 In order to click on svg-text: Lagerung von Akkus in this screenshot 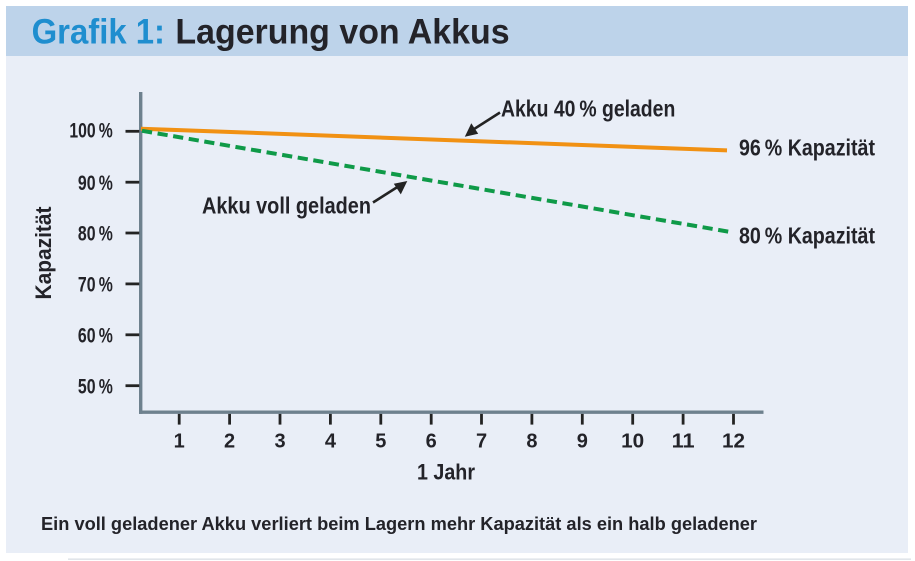, I will do `click(342, 32)`.